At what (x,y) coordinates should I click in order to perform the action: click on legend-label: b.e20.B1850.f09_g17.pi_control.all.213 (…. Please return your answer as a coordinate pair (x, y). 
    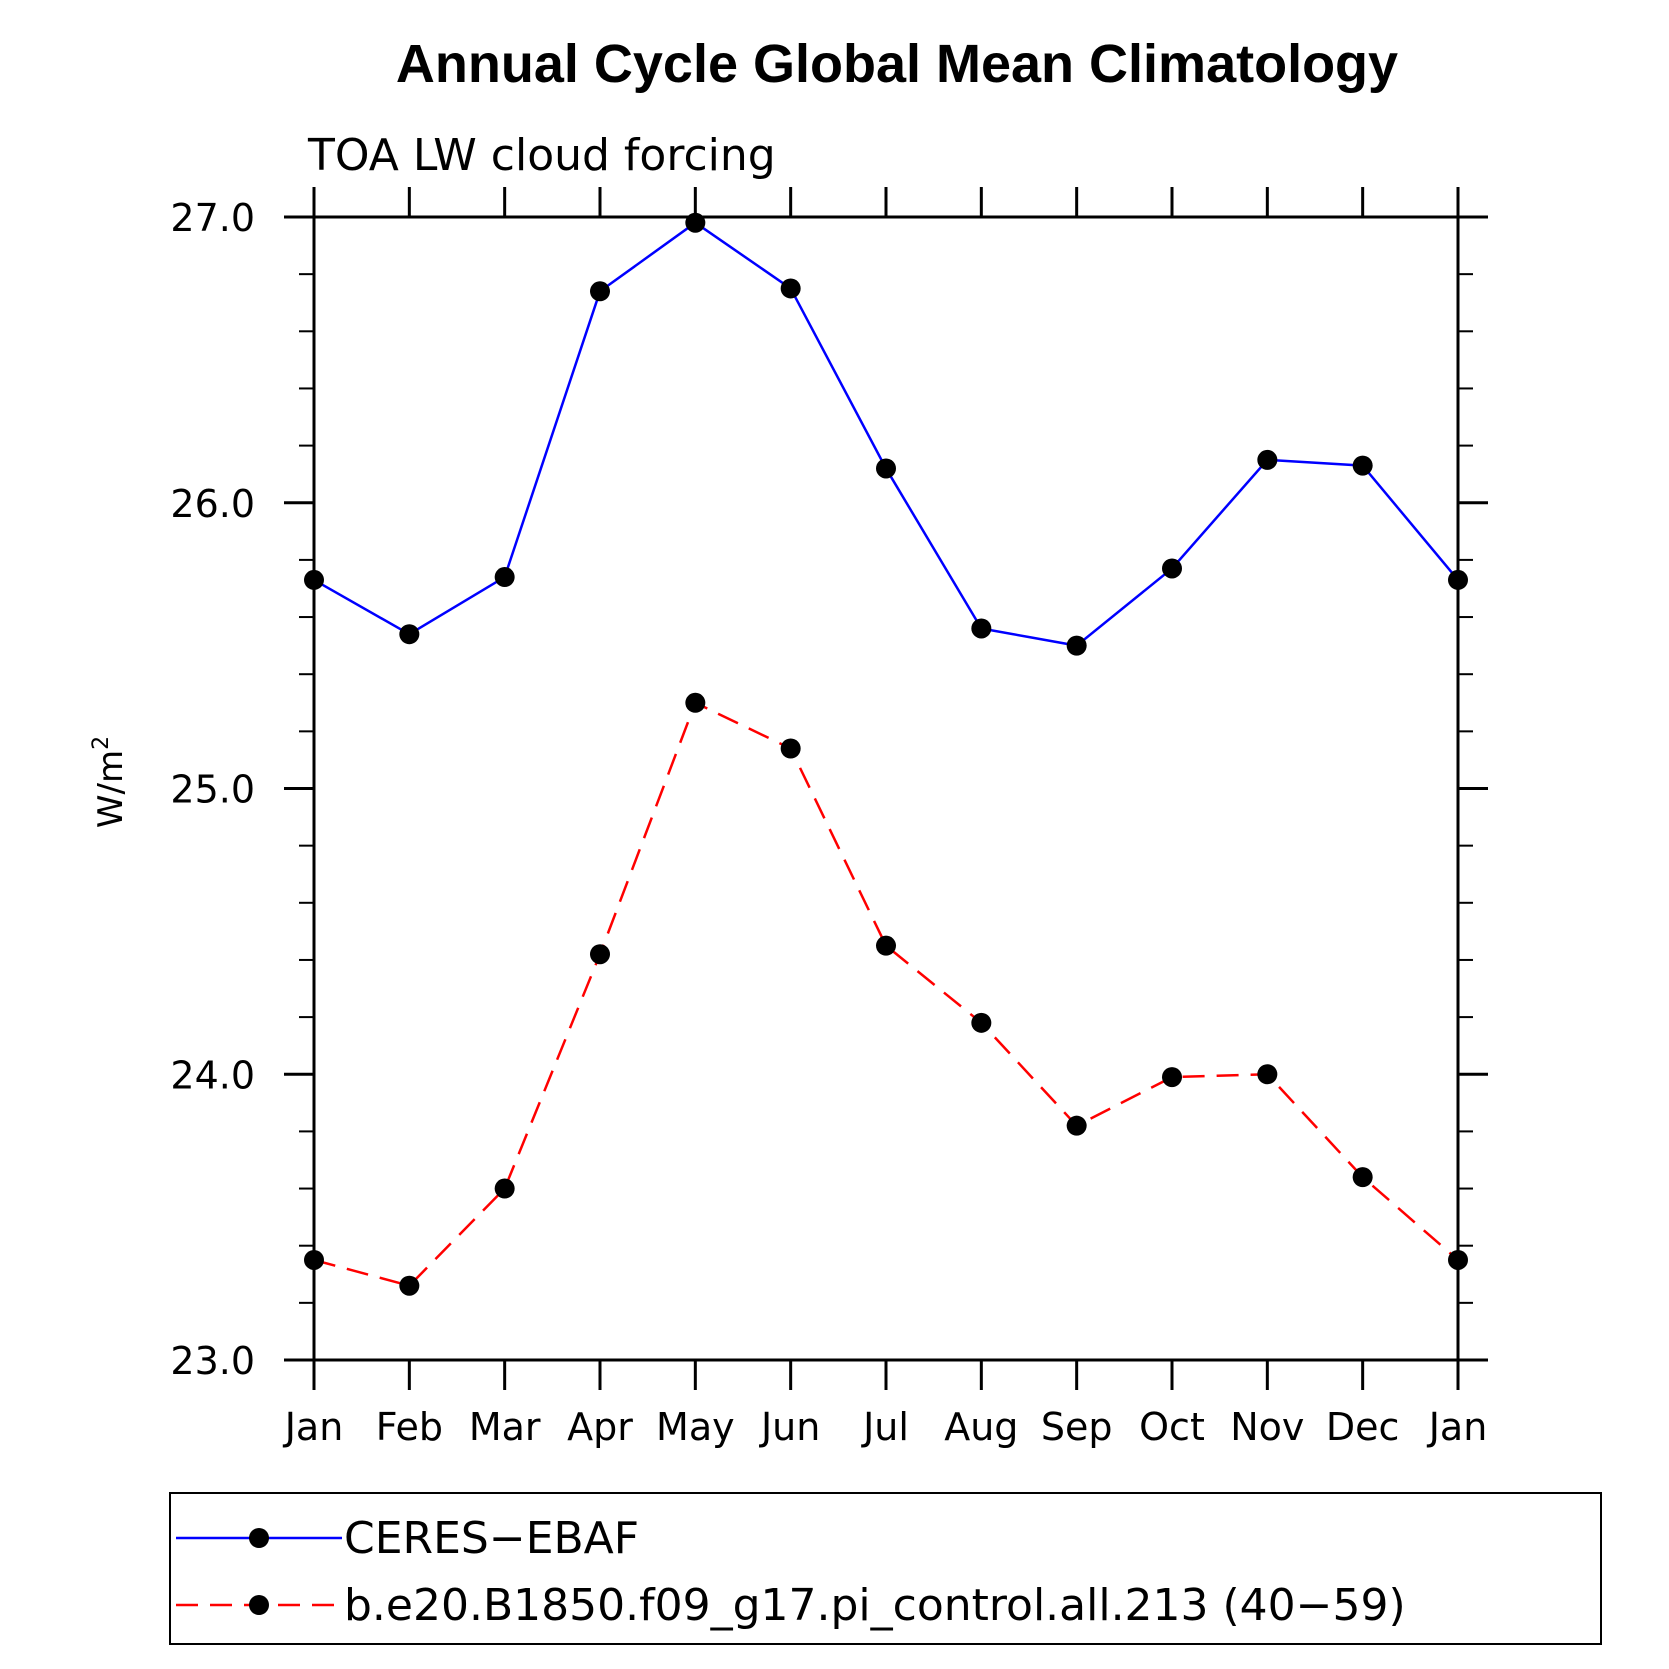
    Looking at the image, I should click on (875, 1605).